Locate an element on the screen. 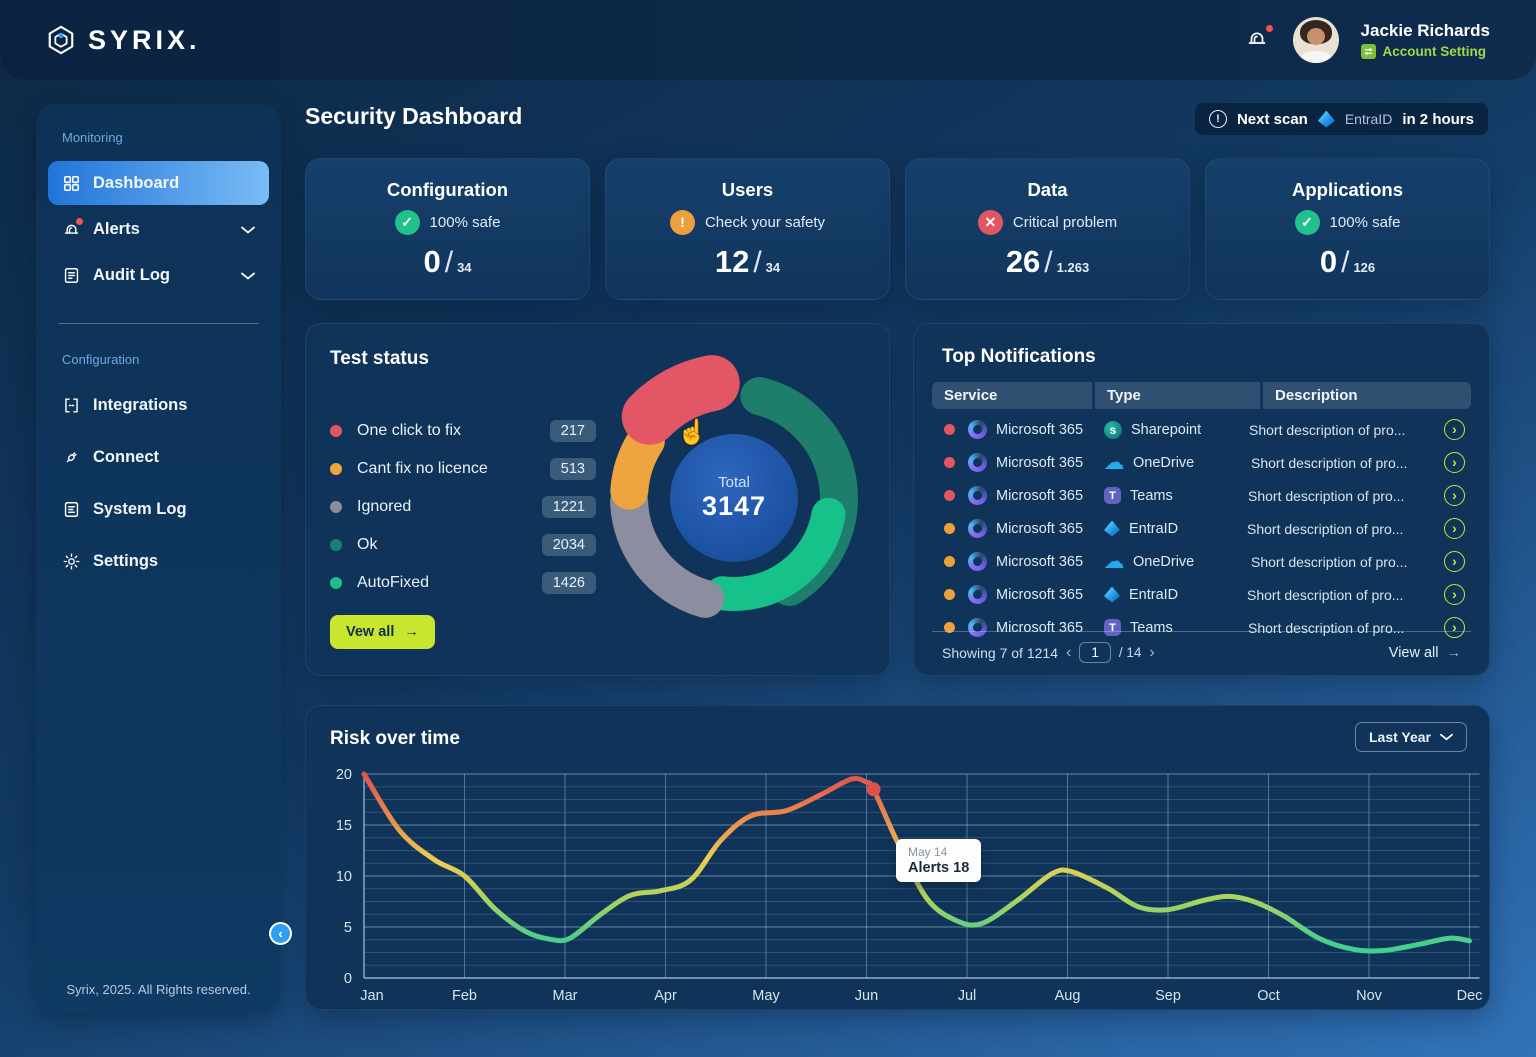 The height and width of the screenshot is (1057, 1536). stat-denominator: 126 is located at coordinates (1364, 267).